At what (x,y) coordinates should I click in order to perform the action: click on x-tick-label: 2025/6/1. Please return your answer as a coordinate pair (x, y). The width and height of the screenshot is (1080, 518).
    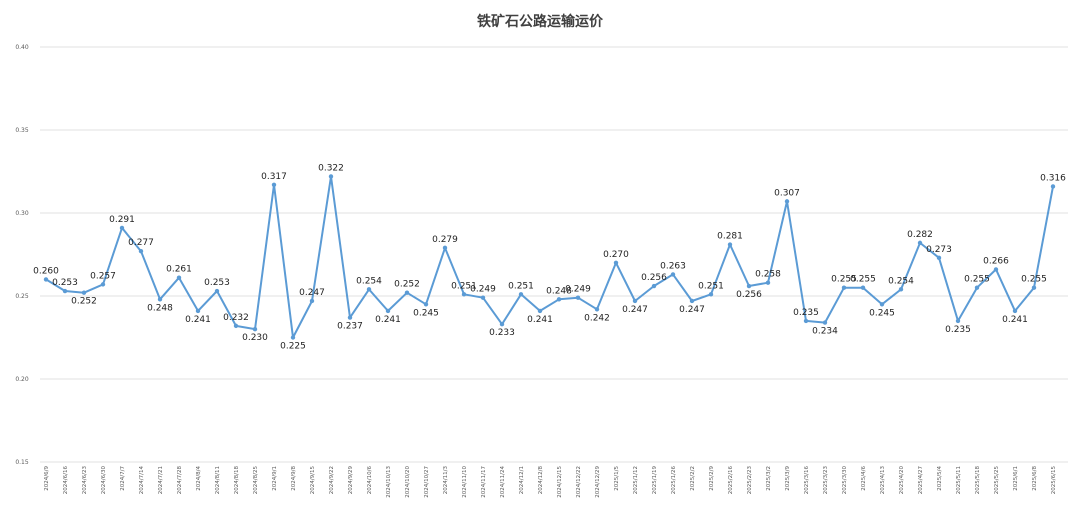
    Looking at the image, I should click on (1016, 478).